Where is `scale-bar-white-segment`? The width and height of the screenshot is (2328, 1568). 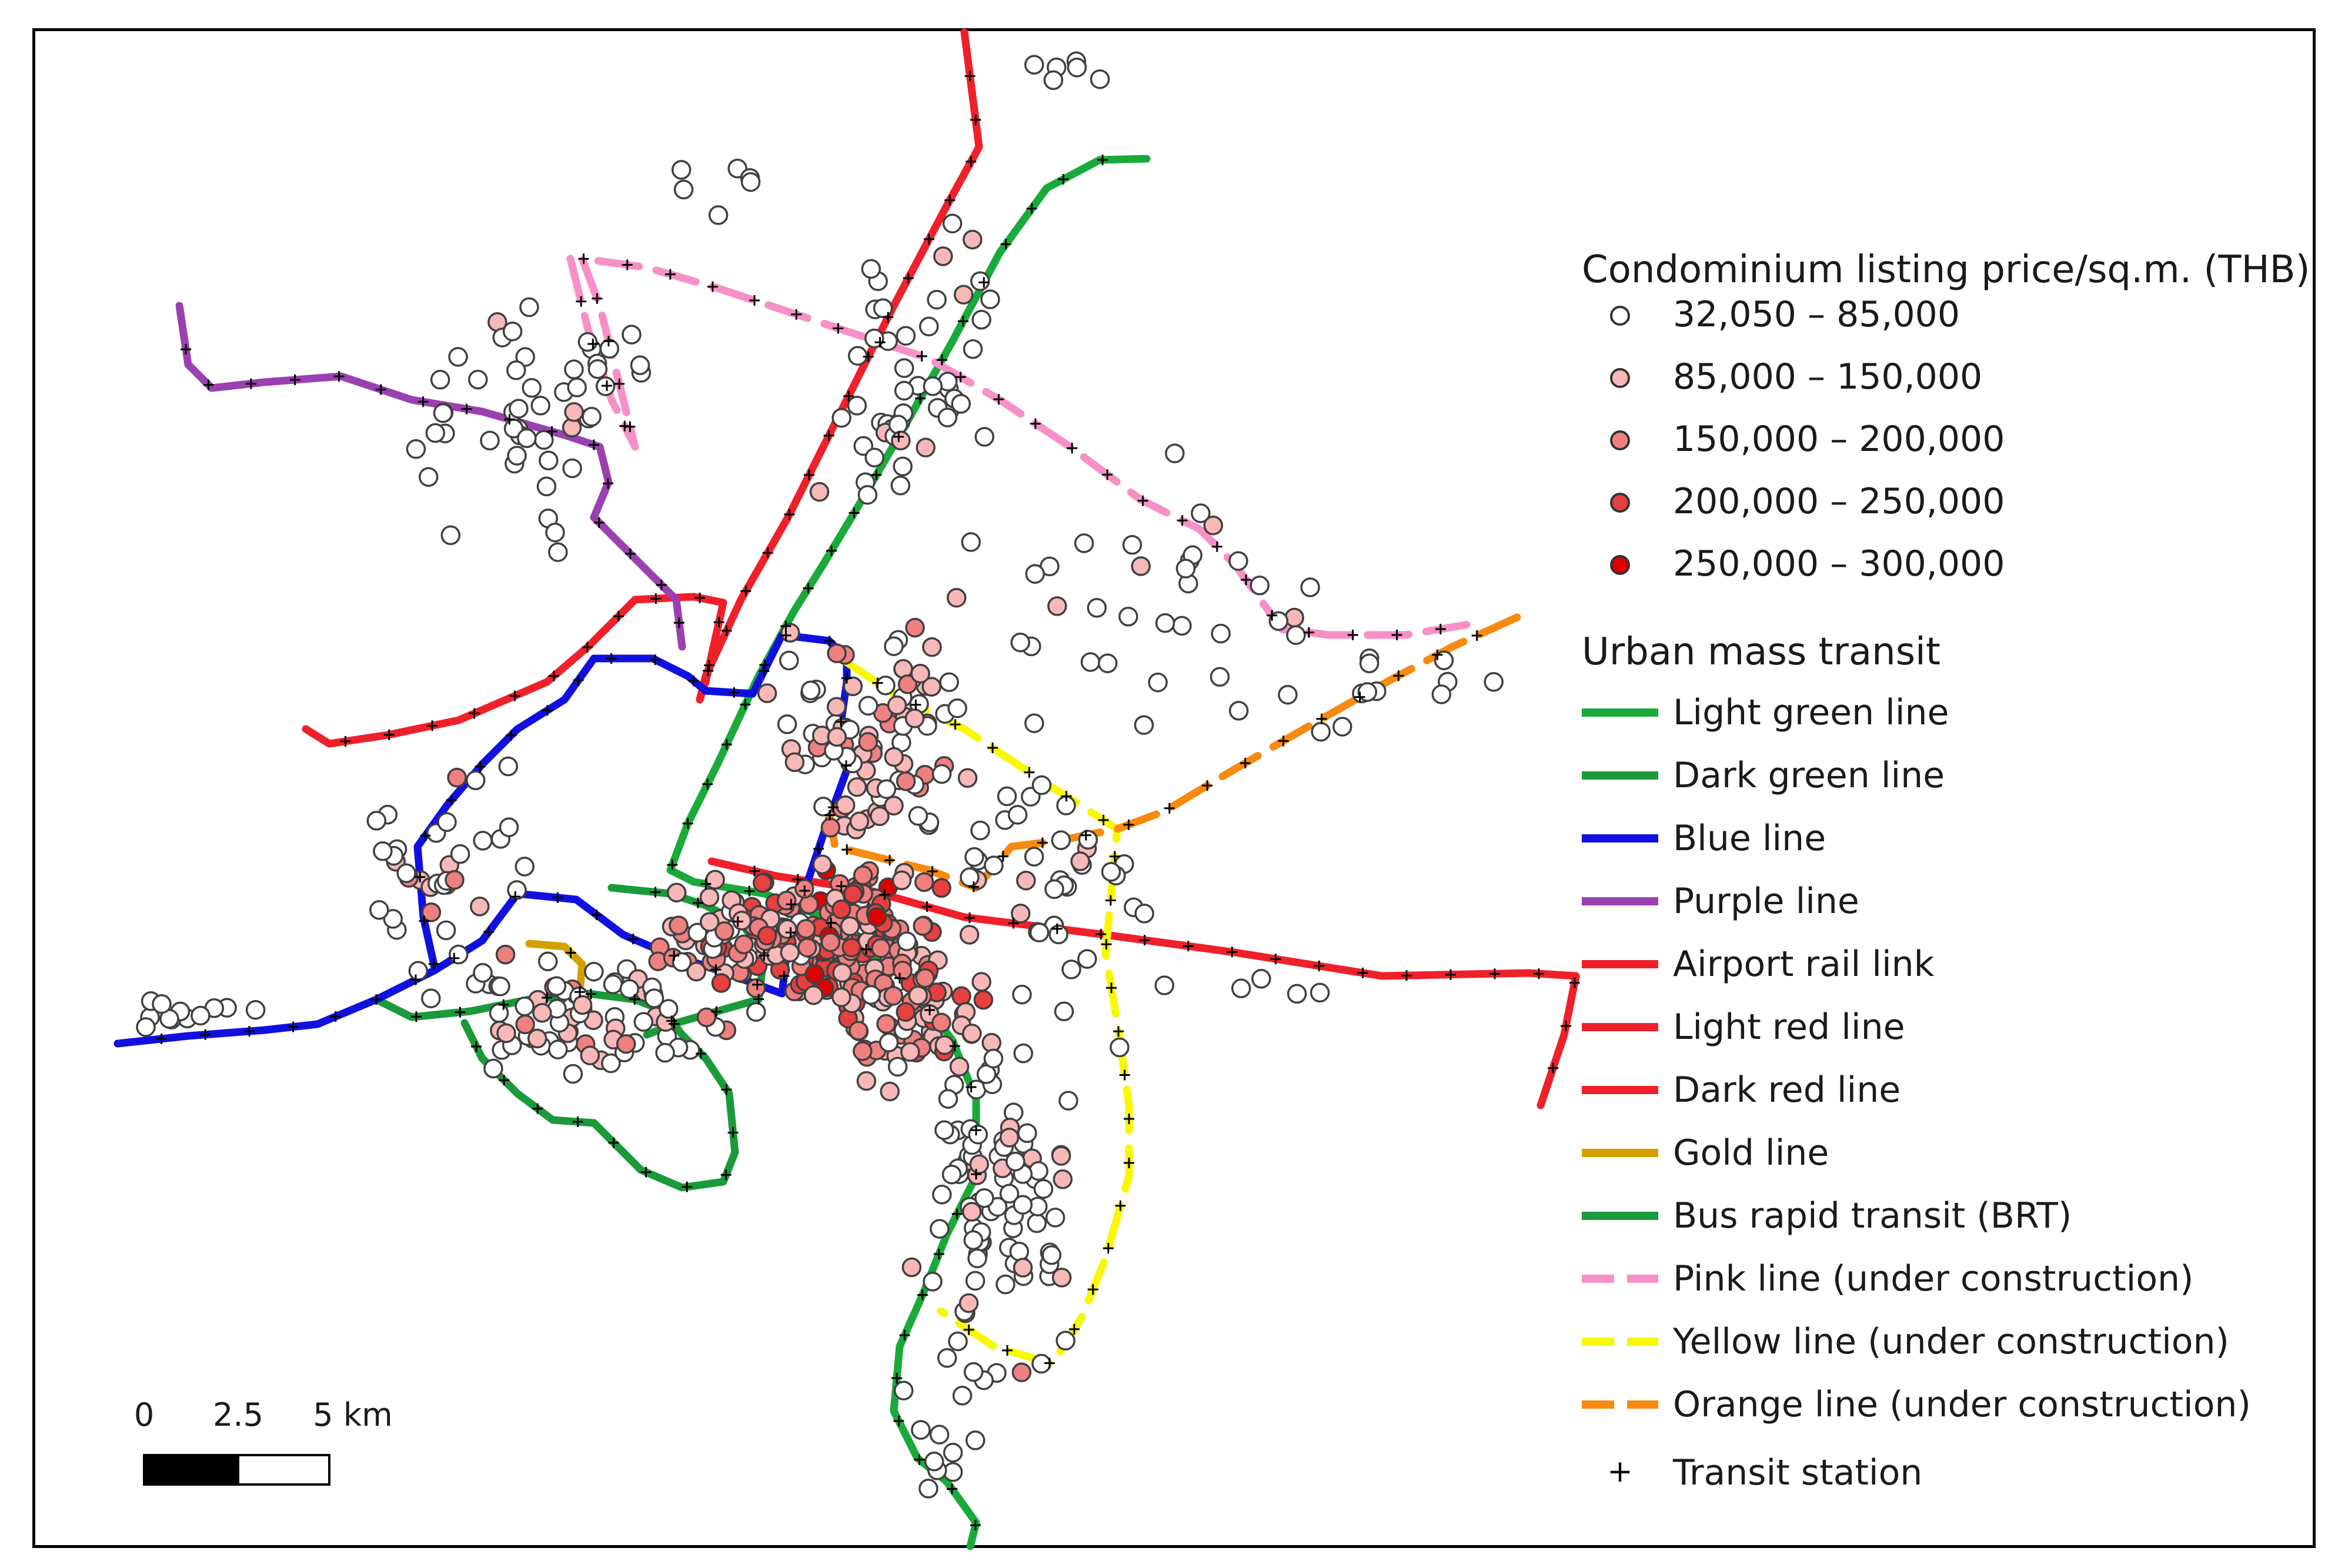 scale-bar-white-segment is located at coordinates (283, 1470).